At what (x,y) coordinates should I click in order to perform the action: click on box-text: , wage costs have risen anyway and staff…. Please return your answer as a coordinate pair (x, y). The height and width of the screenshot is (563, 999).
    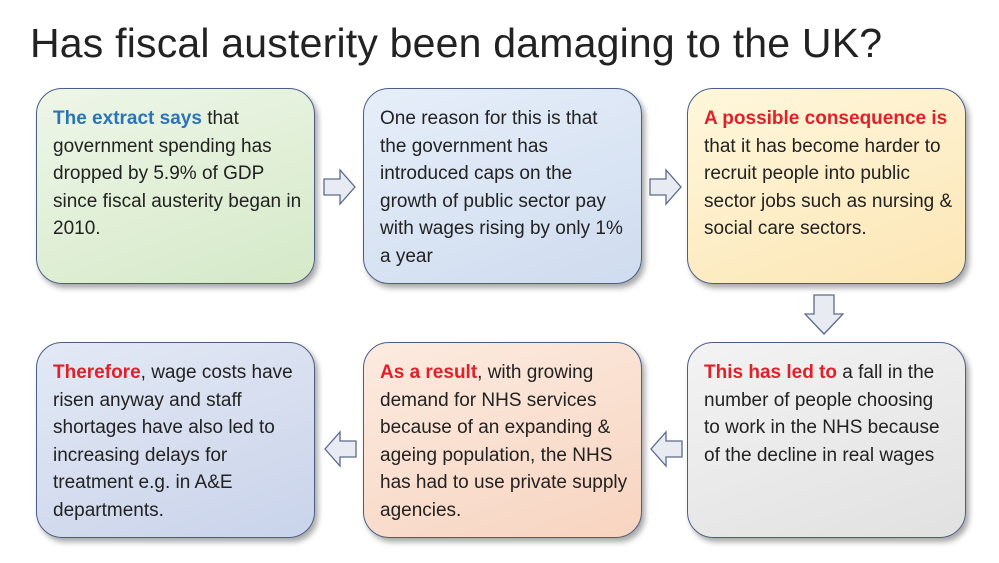
    Looking at the image, I should click on (173, 441).